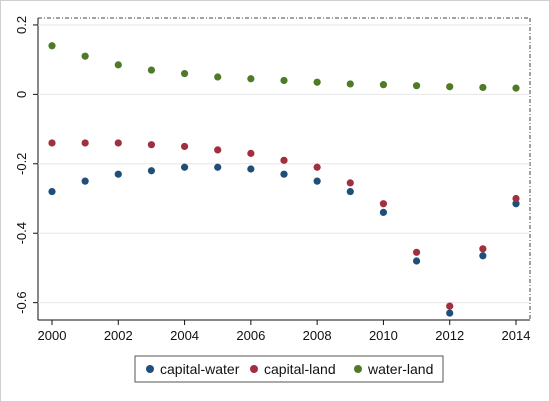  I want to click on legend-marker-water-land, so click(358, 369).